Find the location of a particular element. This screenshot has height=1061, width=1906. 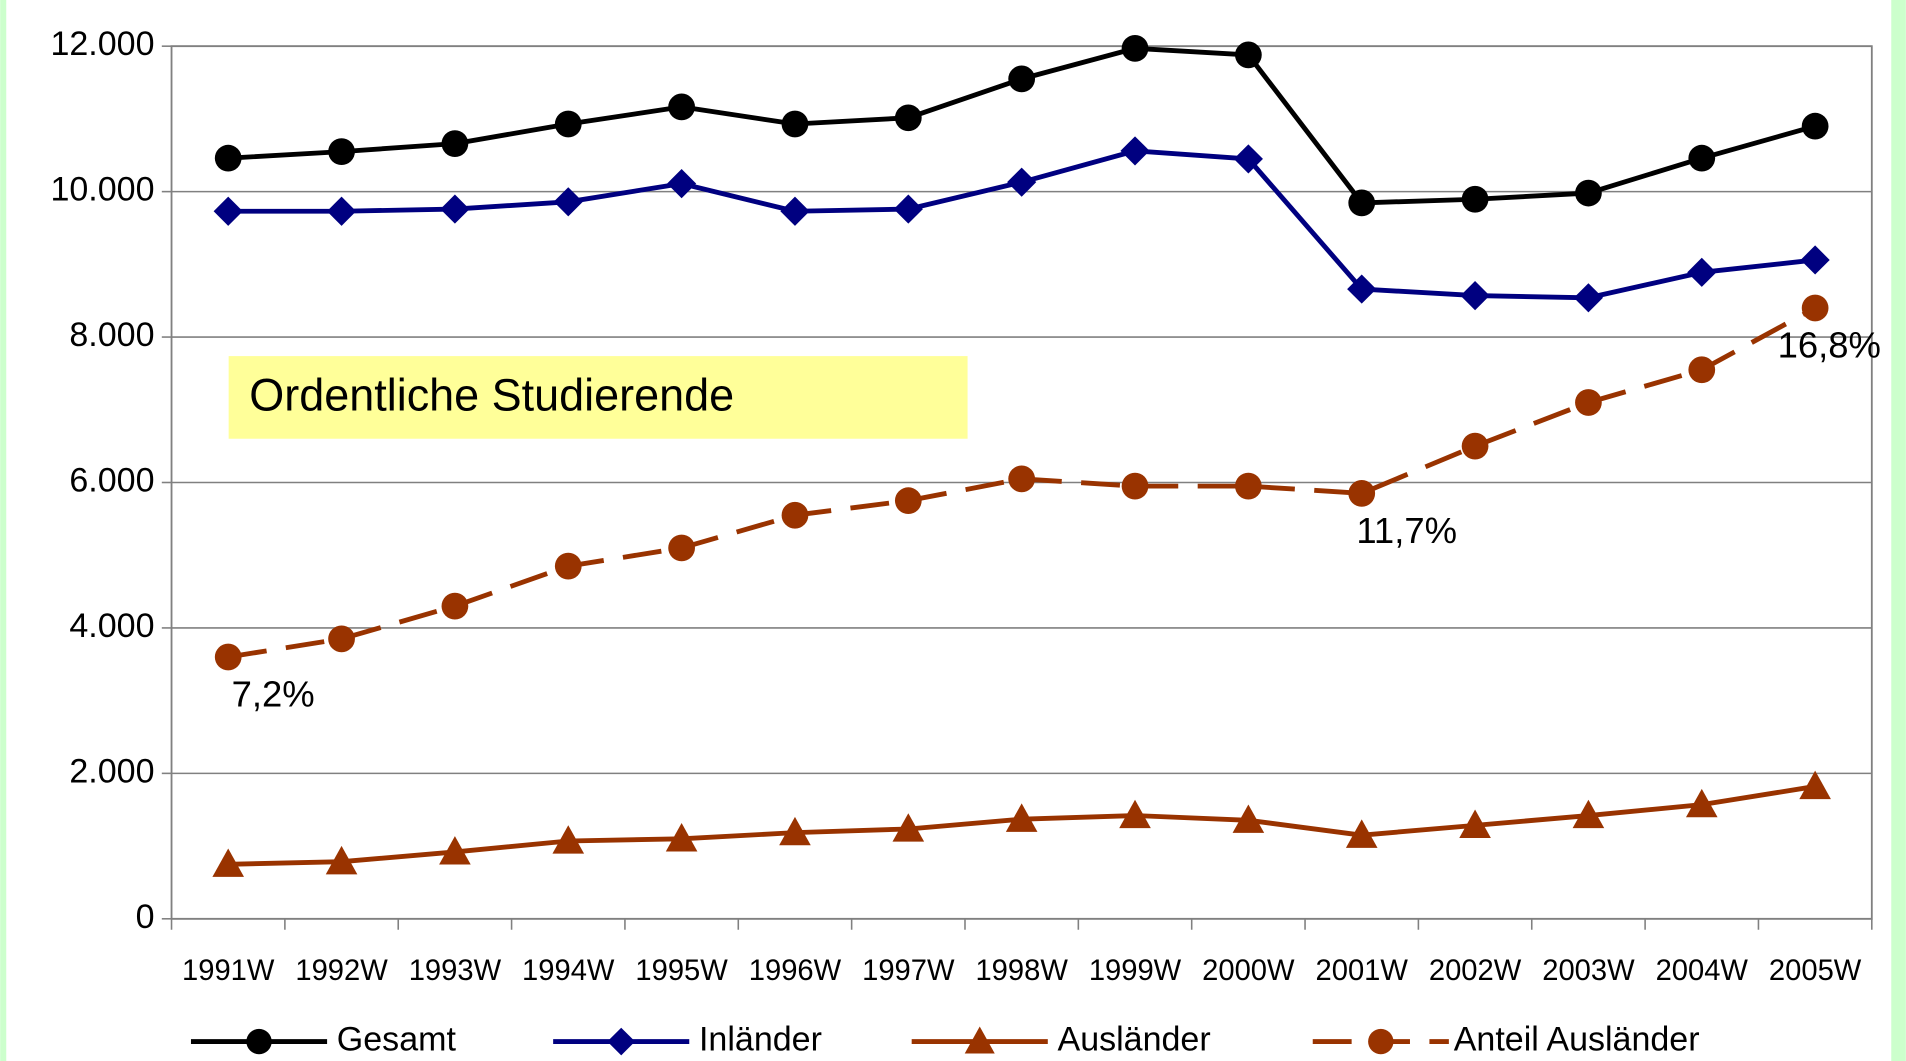

x-tick-label: 1991W is located at coordinates (228, 971).